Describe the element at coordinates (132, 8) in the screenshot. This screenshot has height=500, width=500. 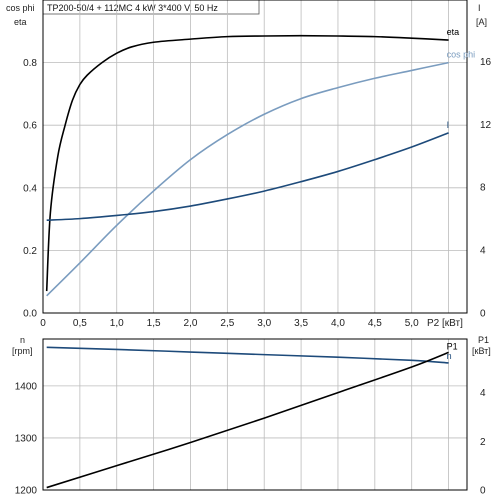
I see `chart-title: TP200-50/4 + 112MC 4 kW 3*400 V, 50 Hz` at that location.